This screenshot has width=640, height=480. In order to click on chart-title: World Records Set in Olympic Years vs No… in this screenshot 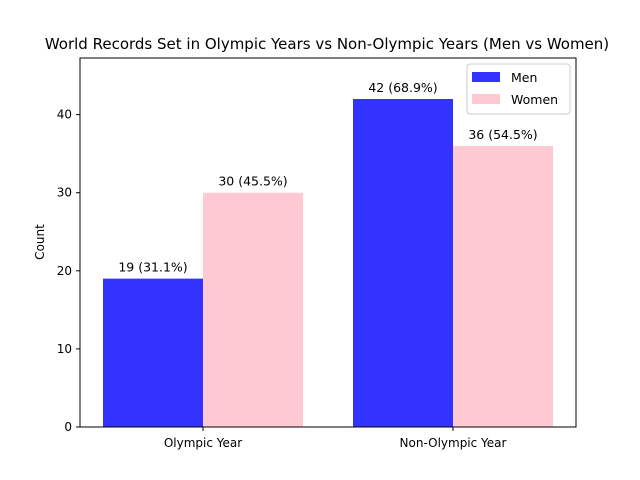, I will do `click(327, 44)`.